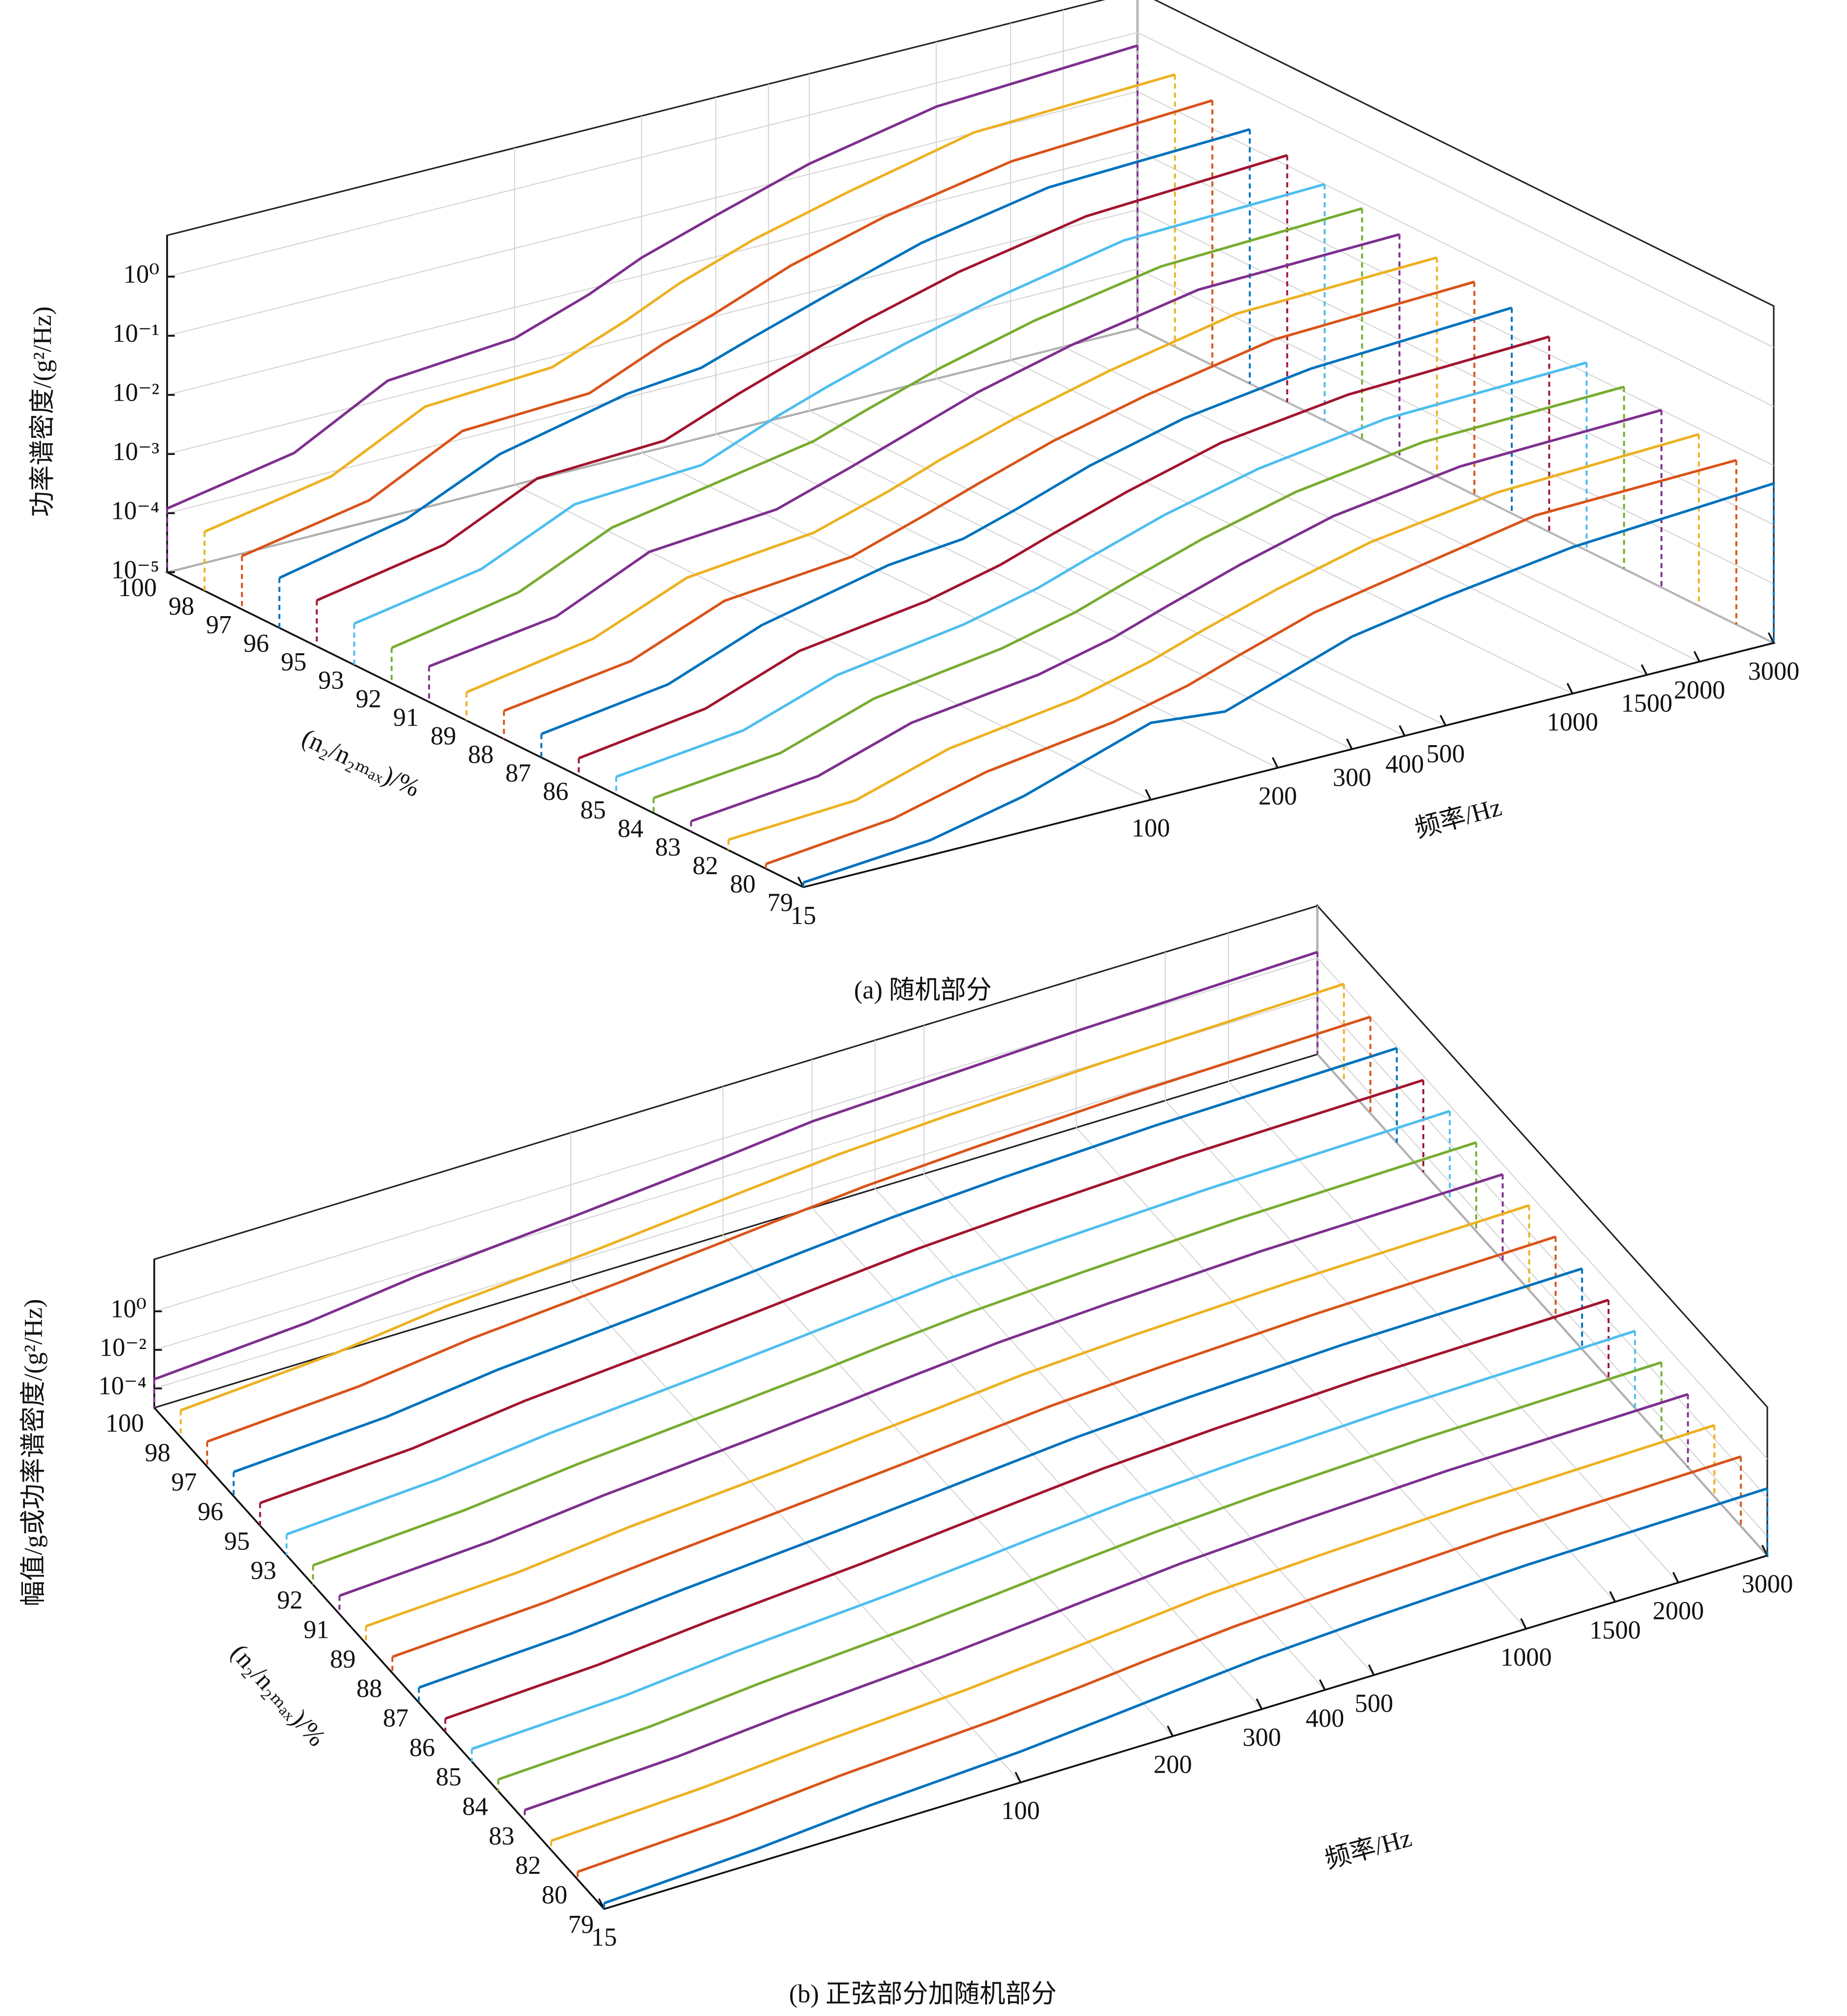 This screenshot has height=2016, width=1847. I want to click on series-tick-label: 89, so click(443, 736).